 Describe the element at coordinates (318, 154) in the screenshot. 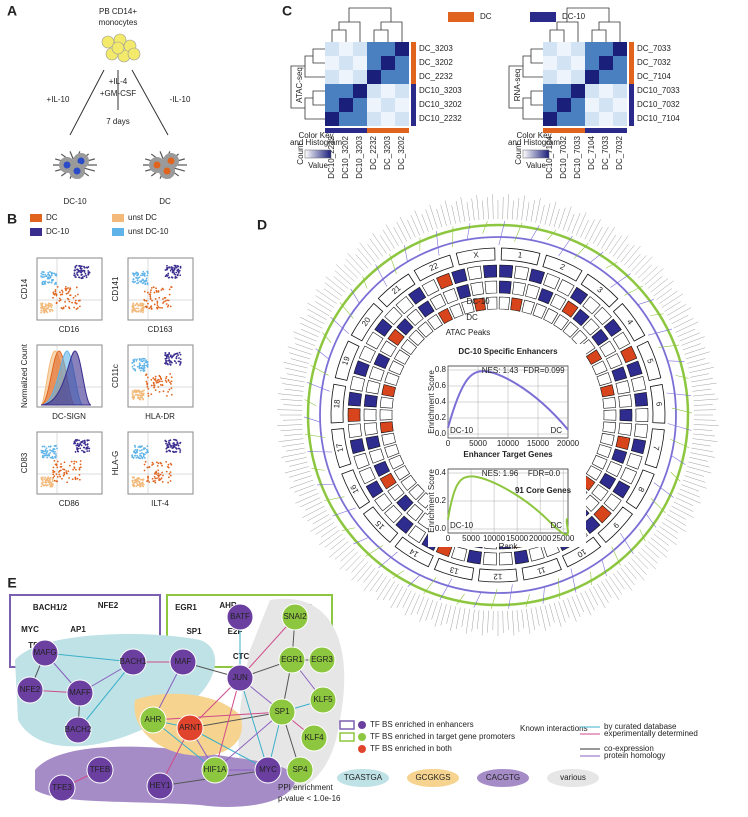

I see `color-key` at that location.